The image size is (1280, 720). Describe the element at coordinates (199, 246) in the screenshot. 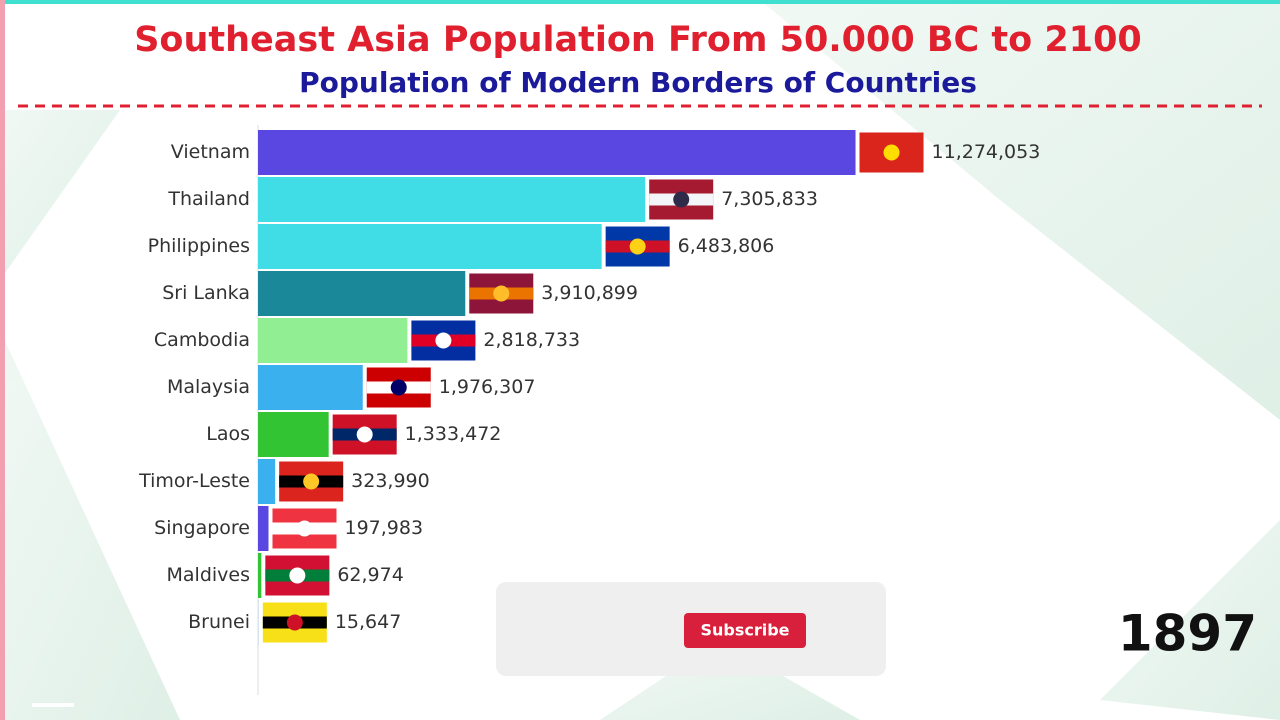

I see `category-label: Philippines` at that location.